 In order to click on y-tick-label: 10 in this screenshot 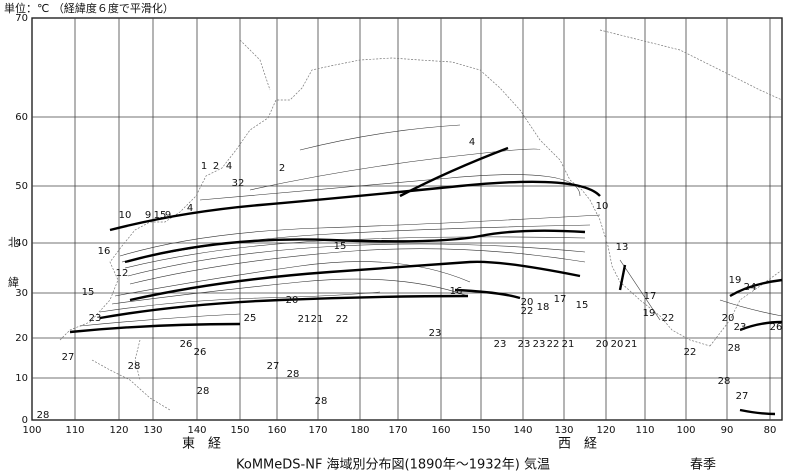, I will do `click(21, 378)`.